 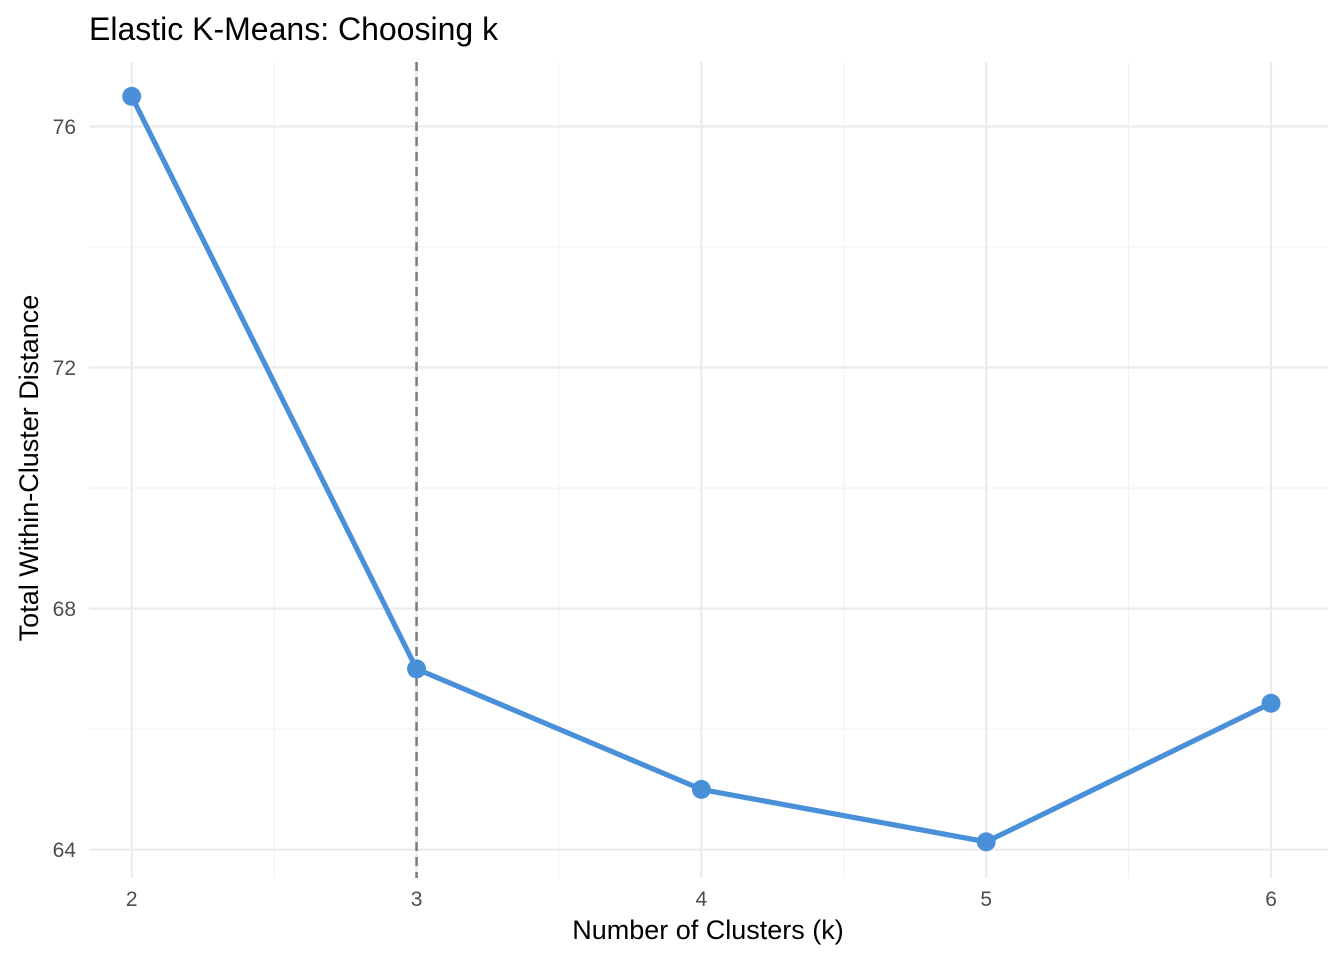 I want to click on y-tick-label: 64, so click(x=65, y=850).